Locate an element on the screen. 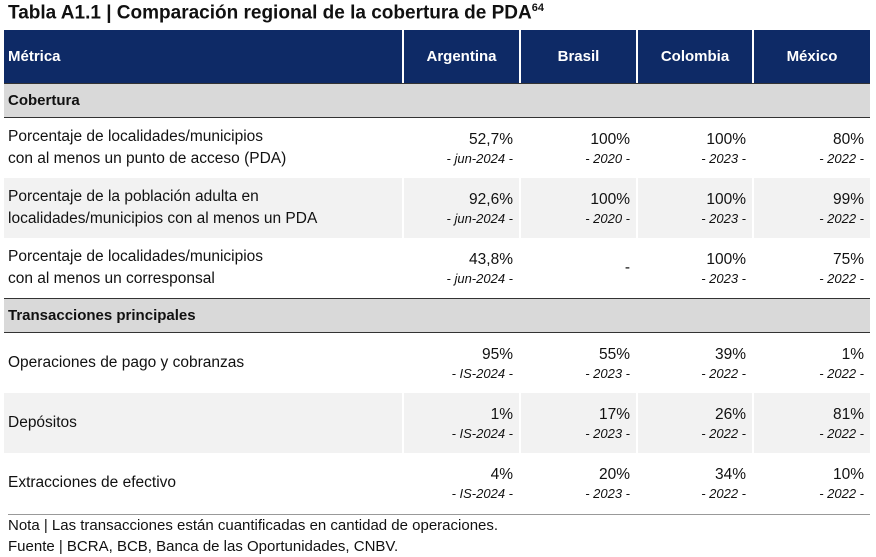  value-cell: 34% - 2022 - is located at coordinates (694, 483).